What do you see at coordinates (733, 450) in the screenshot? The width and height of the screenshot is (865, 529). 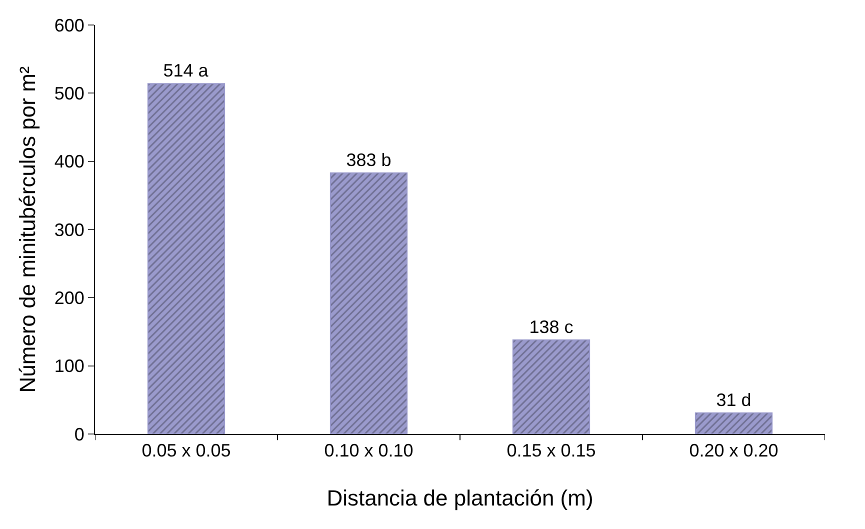 I see `x-tick-label: 0.20 x 0.20` at bounding box center [733, 450].